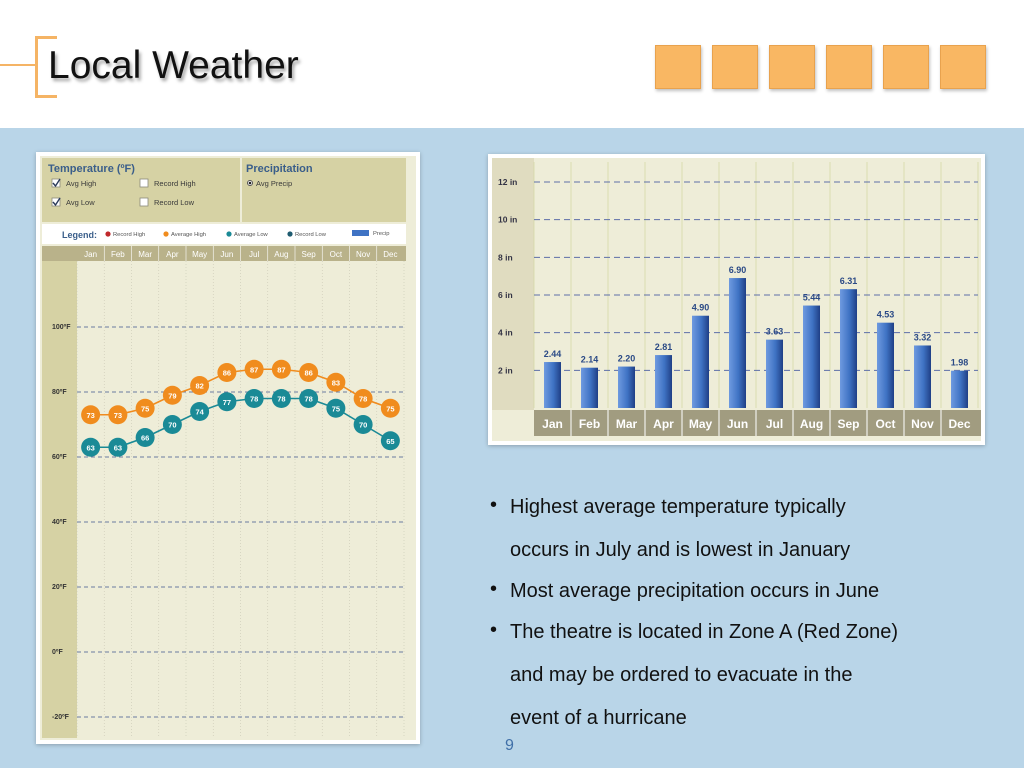  I want to click on bar-value-label: 2.44, so click(553, 354).